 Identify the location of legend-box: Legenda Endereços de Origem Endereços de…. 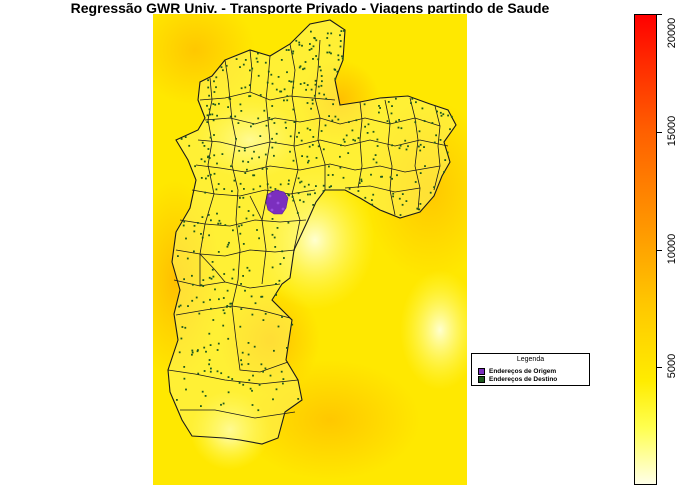
(530, 369).